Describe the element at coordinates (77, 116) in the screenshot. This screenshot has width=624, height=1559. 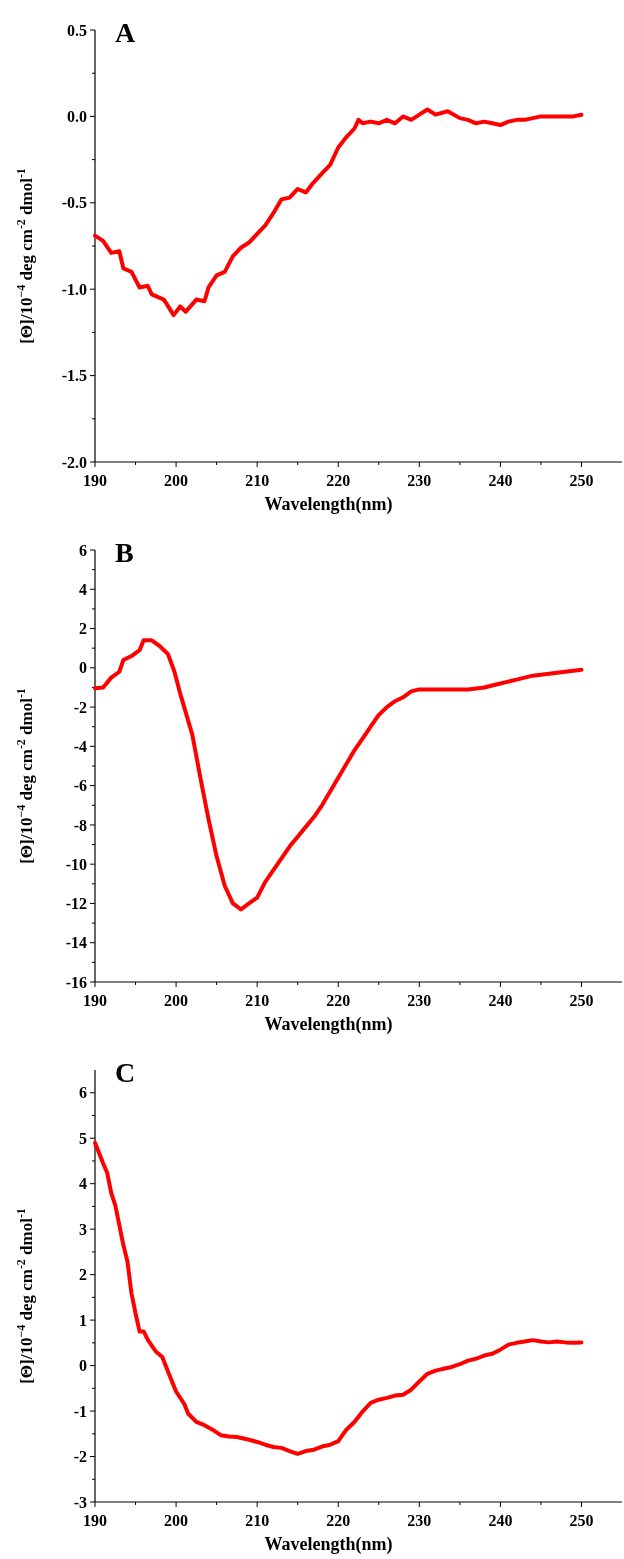
I see `y-tick-label: 0.0` at that location.